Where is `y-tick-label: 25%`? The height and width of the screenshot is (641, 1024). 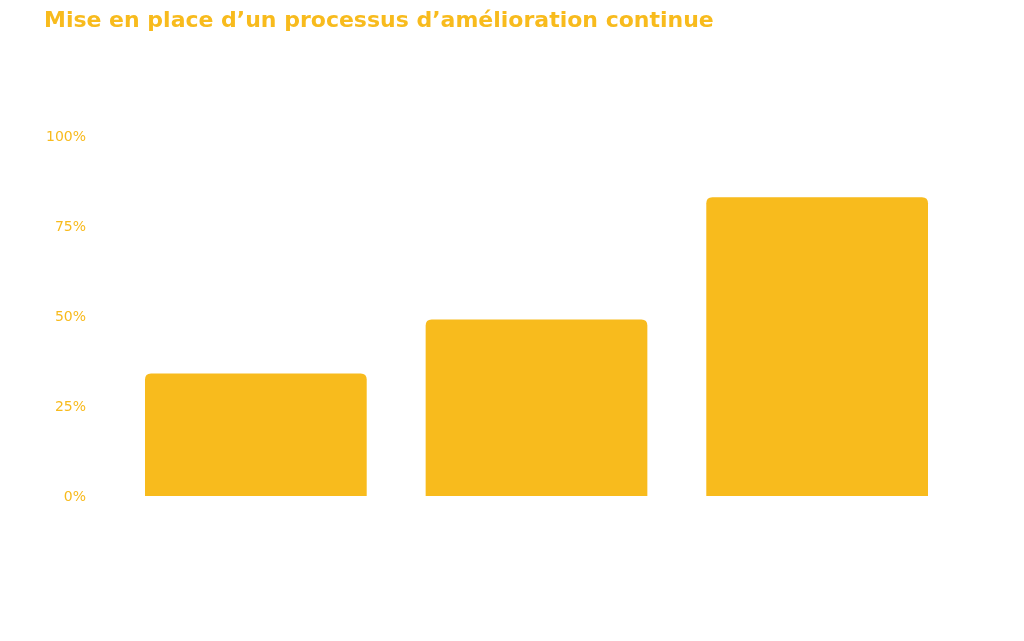 y-tick-label: 25% is located at coordinates (70, 405).